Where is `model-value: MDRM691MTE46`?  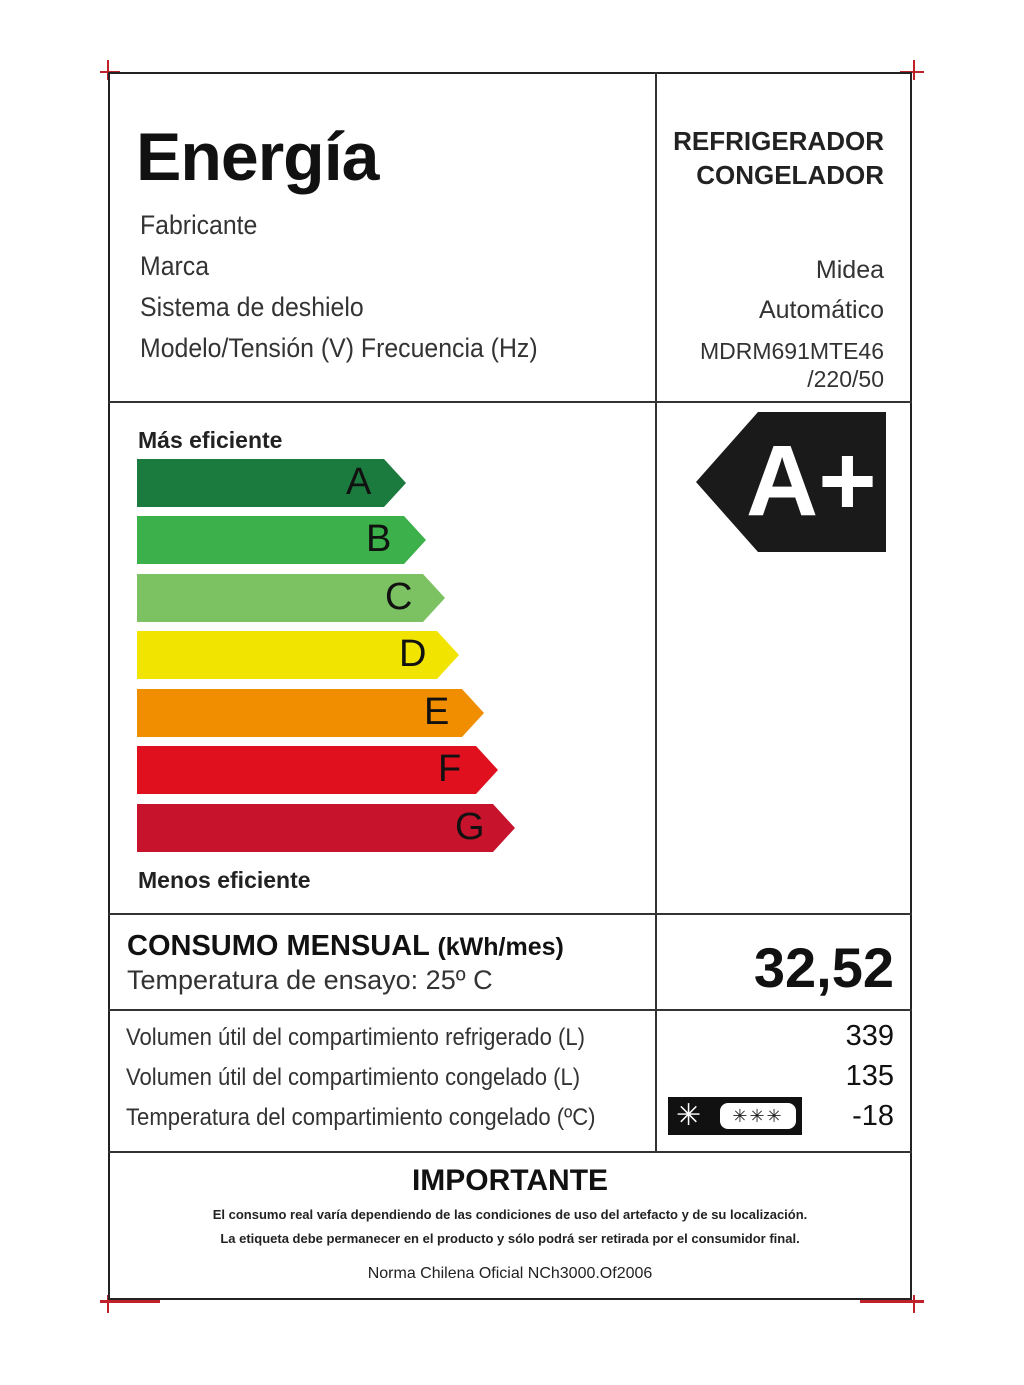
model-value: MDRM691MTE46 is located at coordinates (791, 351).